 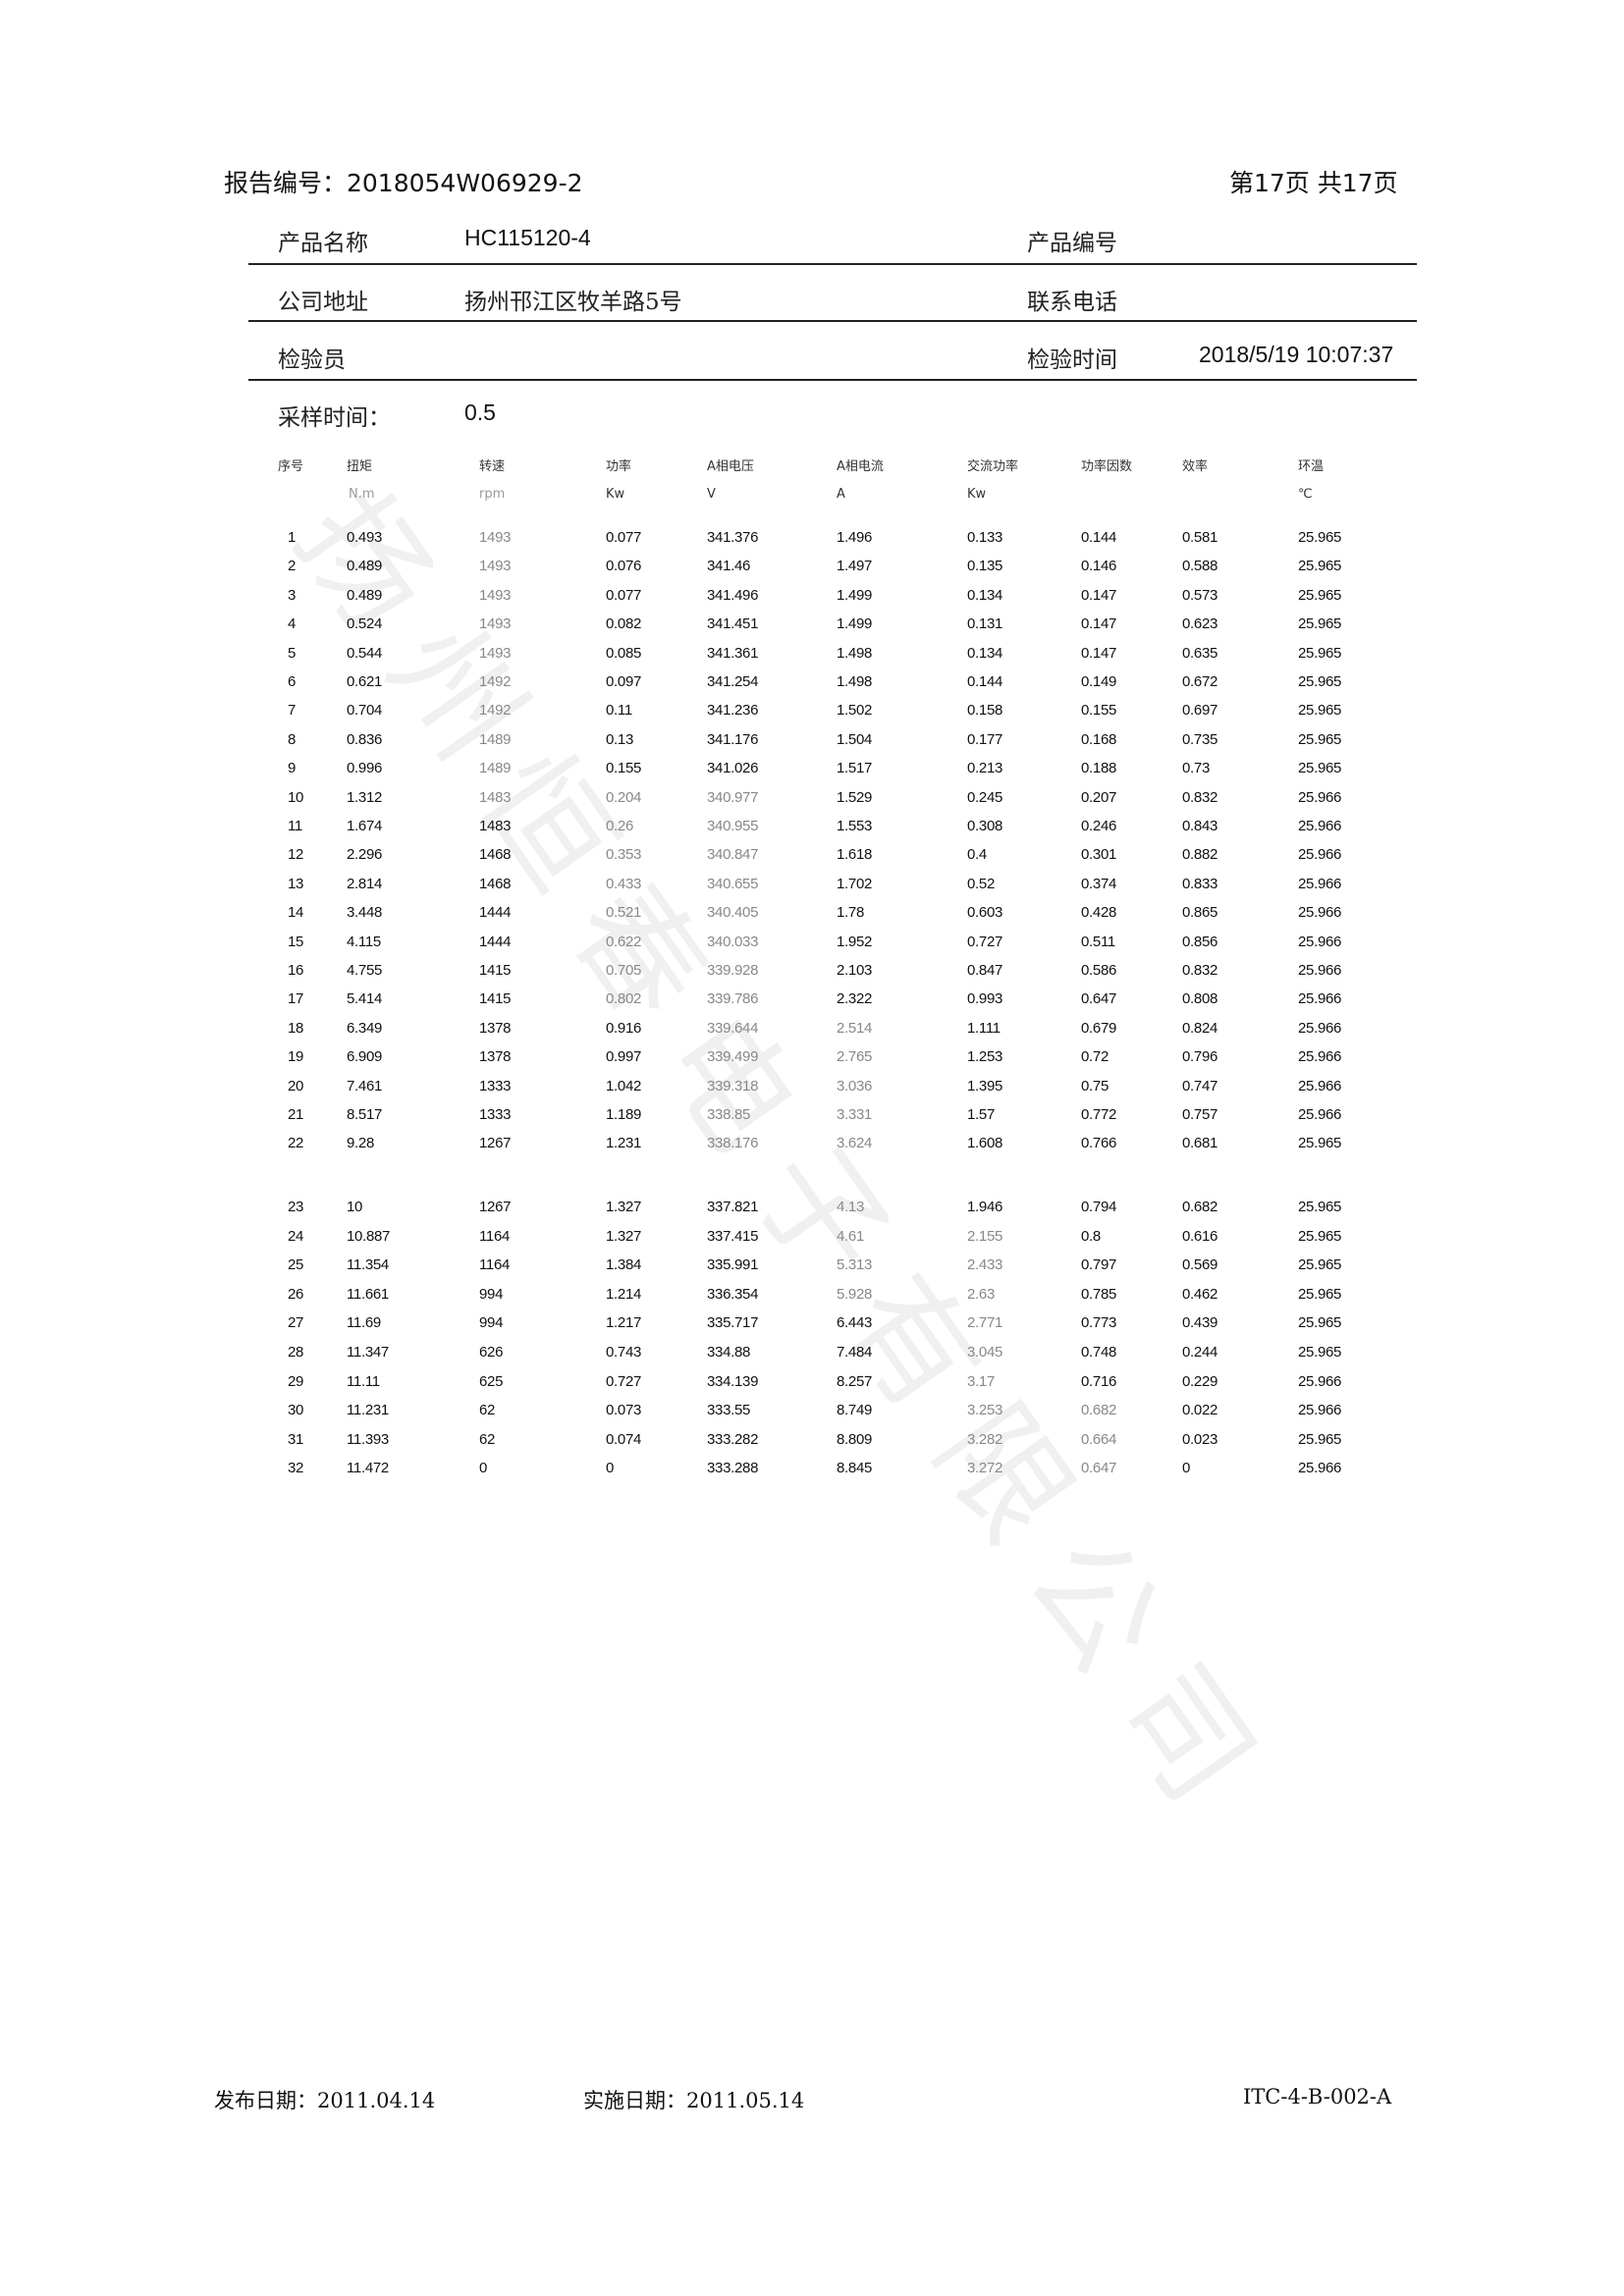 What do you see at coordinates (360, 1143) in the screenshot?
I see `cell-torque: 9.28` at bounding box center [360, 1143].